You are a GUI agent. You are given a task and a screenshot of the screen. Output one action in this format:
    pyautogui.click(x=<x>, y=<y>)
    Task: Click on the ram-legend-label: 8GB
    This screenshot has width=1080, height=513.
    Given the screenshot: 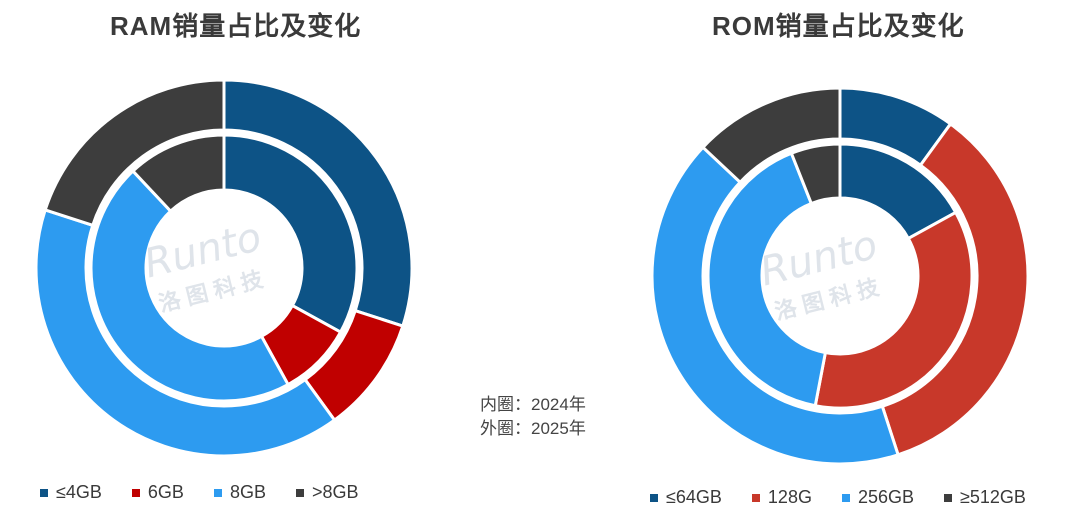 What is the action you would take?
    pyautogui.click(x=247, y=492)
    